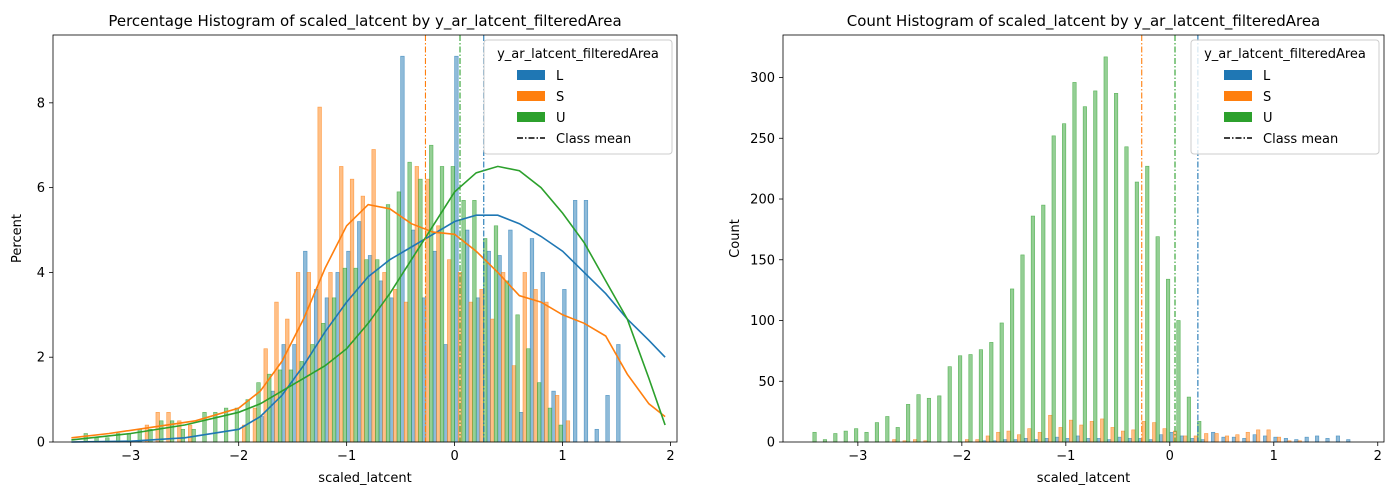  I want to click on legend-swatch-L, so click(1238, 75).